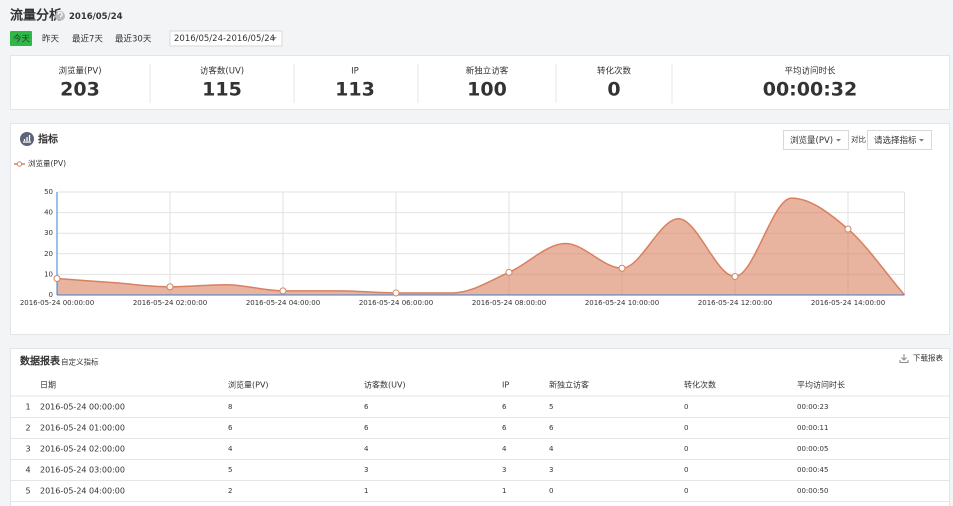  What do you see at coordinates (622, 303) in the screenshot?
I see `x-tick-label: 2016-05-24 10:00:00` at bounding box center [622, 303].